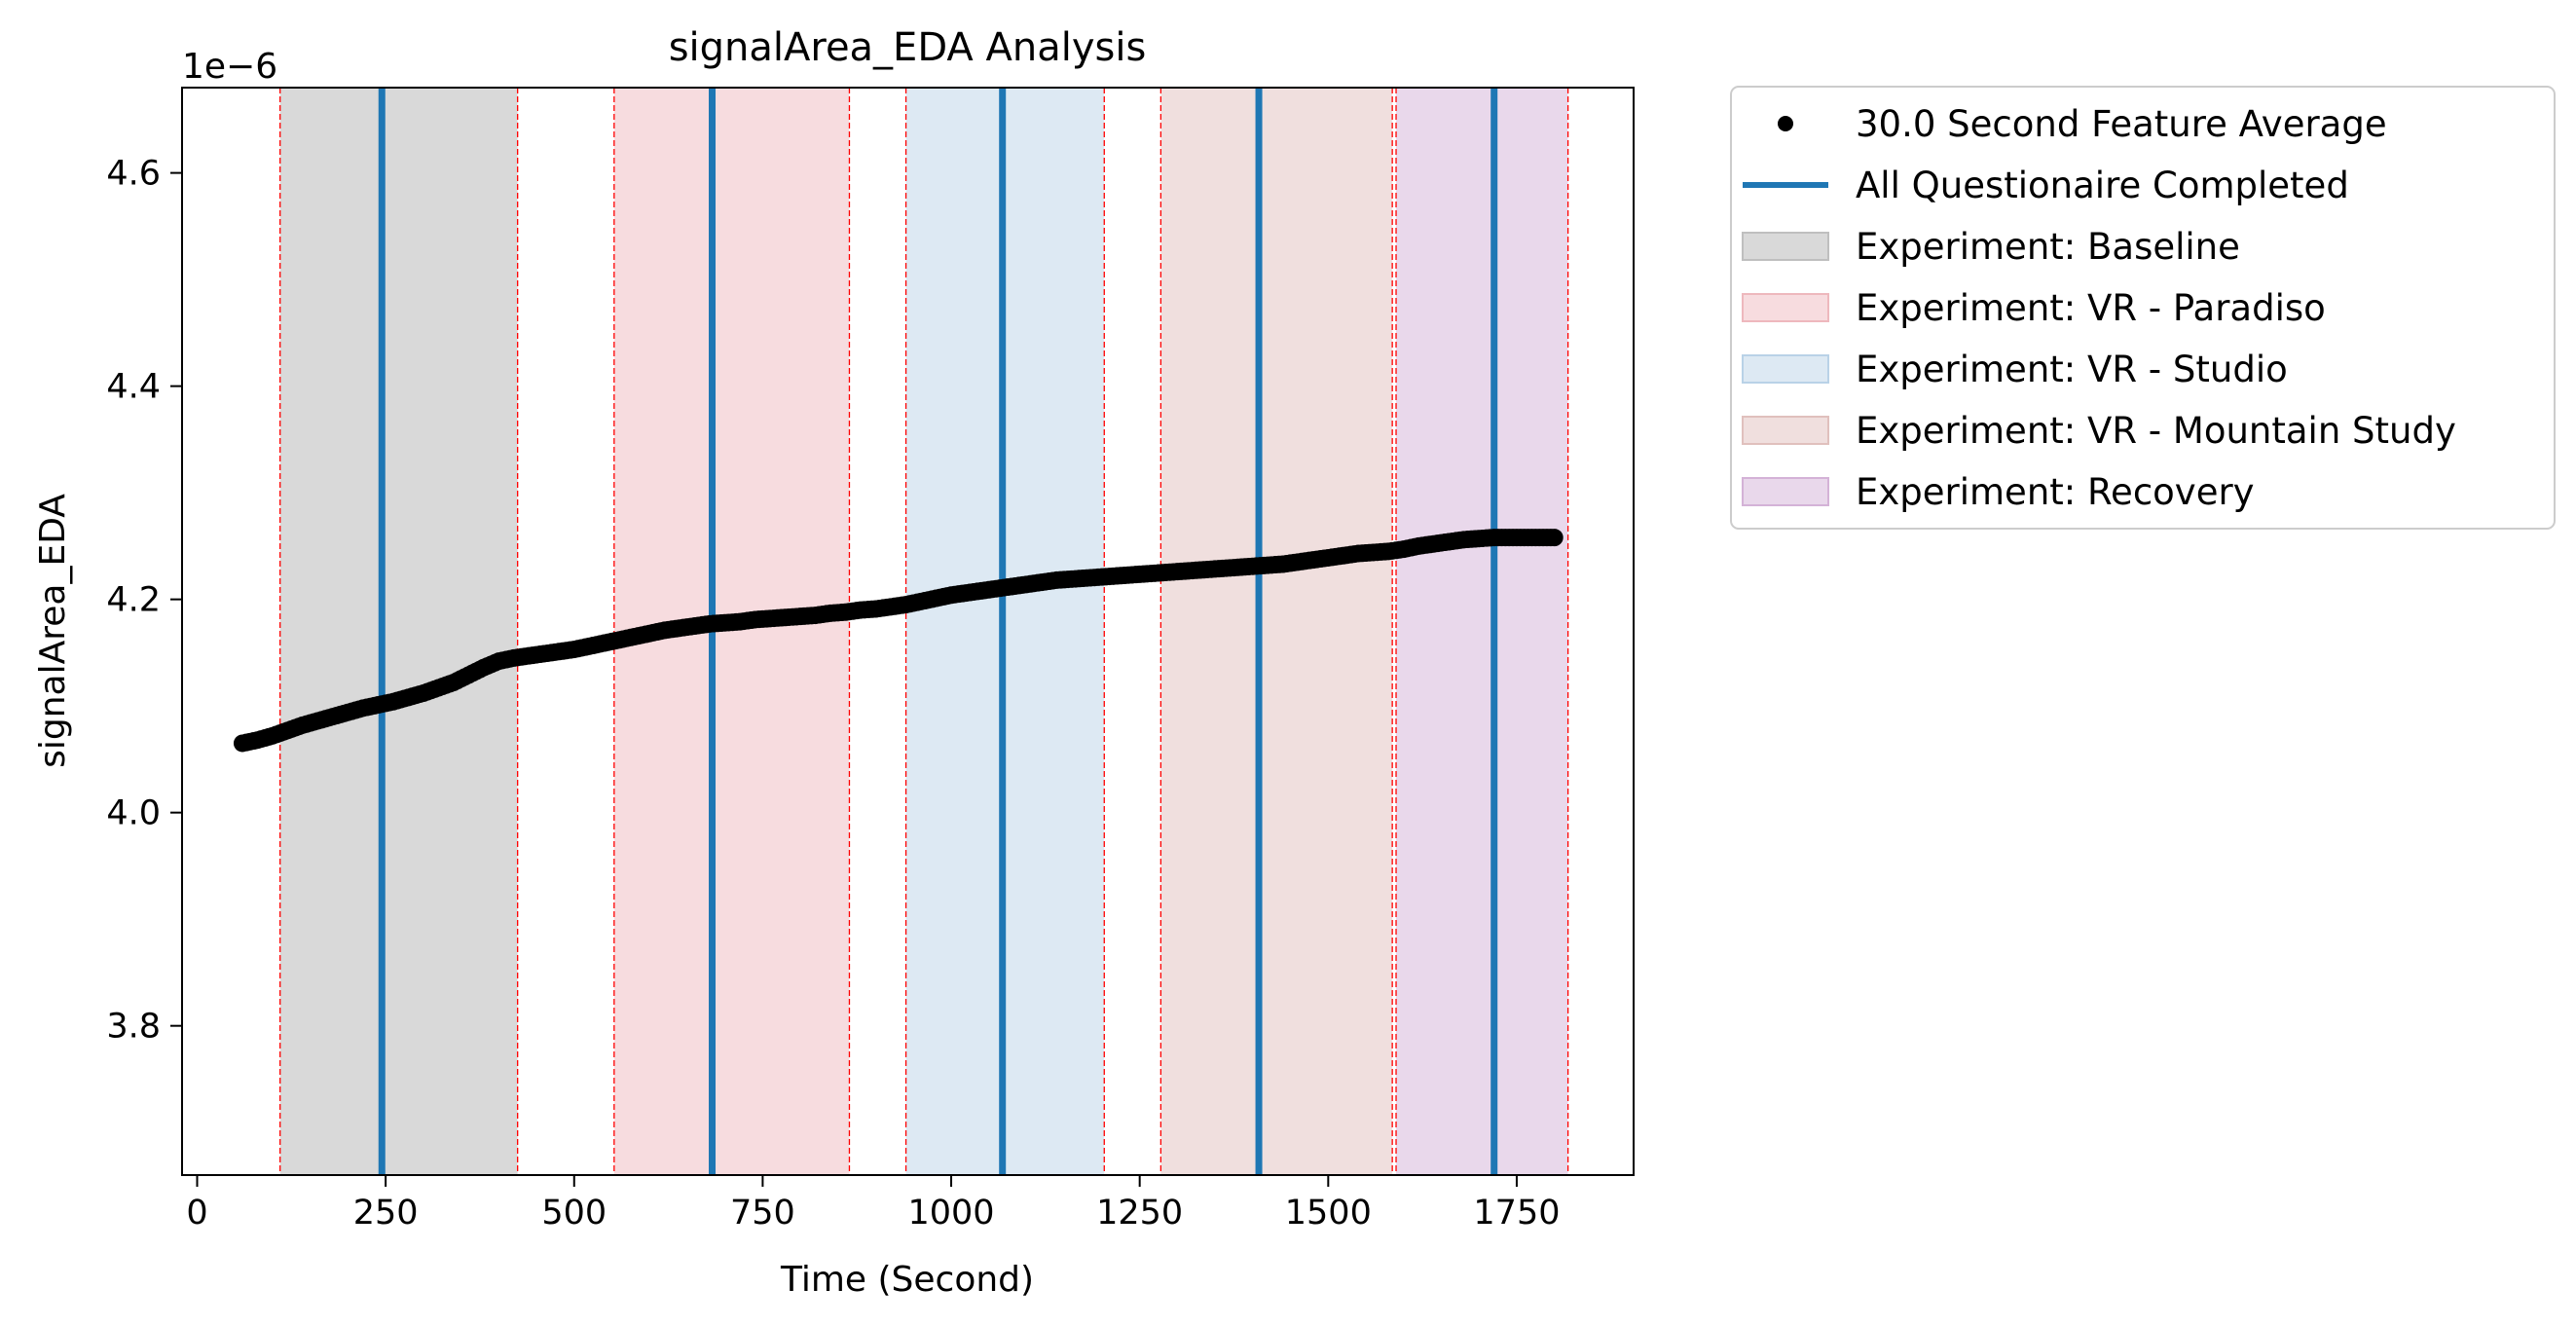  I want to click on legend-label-all-questionaire-completed: All Questionaire Completed, so click(2102, 186).